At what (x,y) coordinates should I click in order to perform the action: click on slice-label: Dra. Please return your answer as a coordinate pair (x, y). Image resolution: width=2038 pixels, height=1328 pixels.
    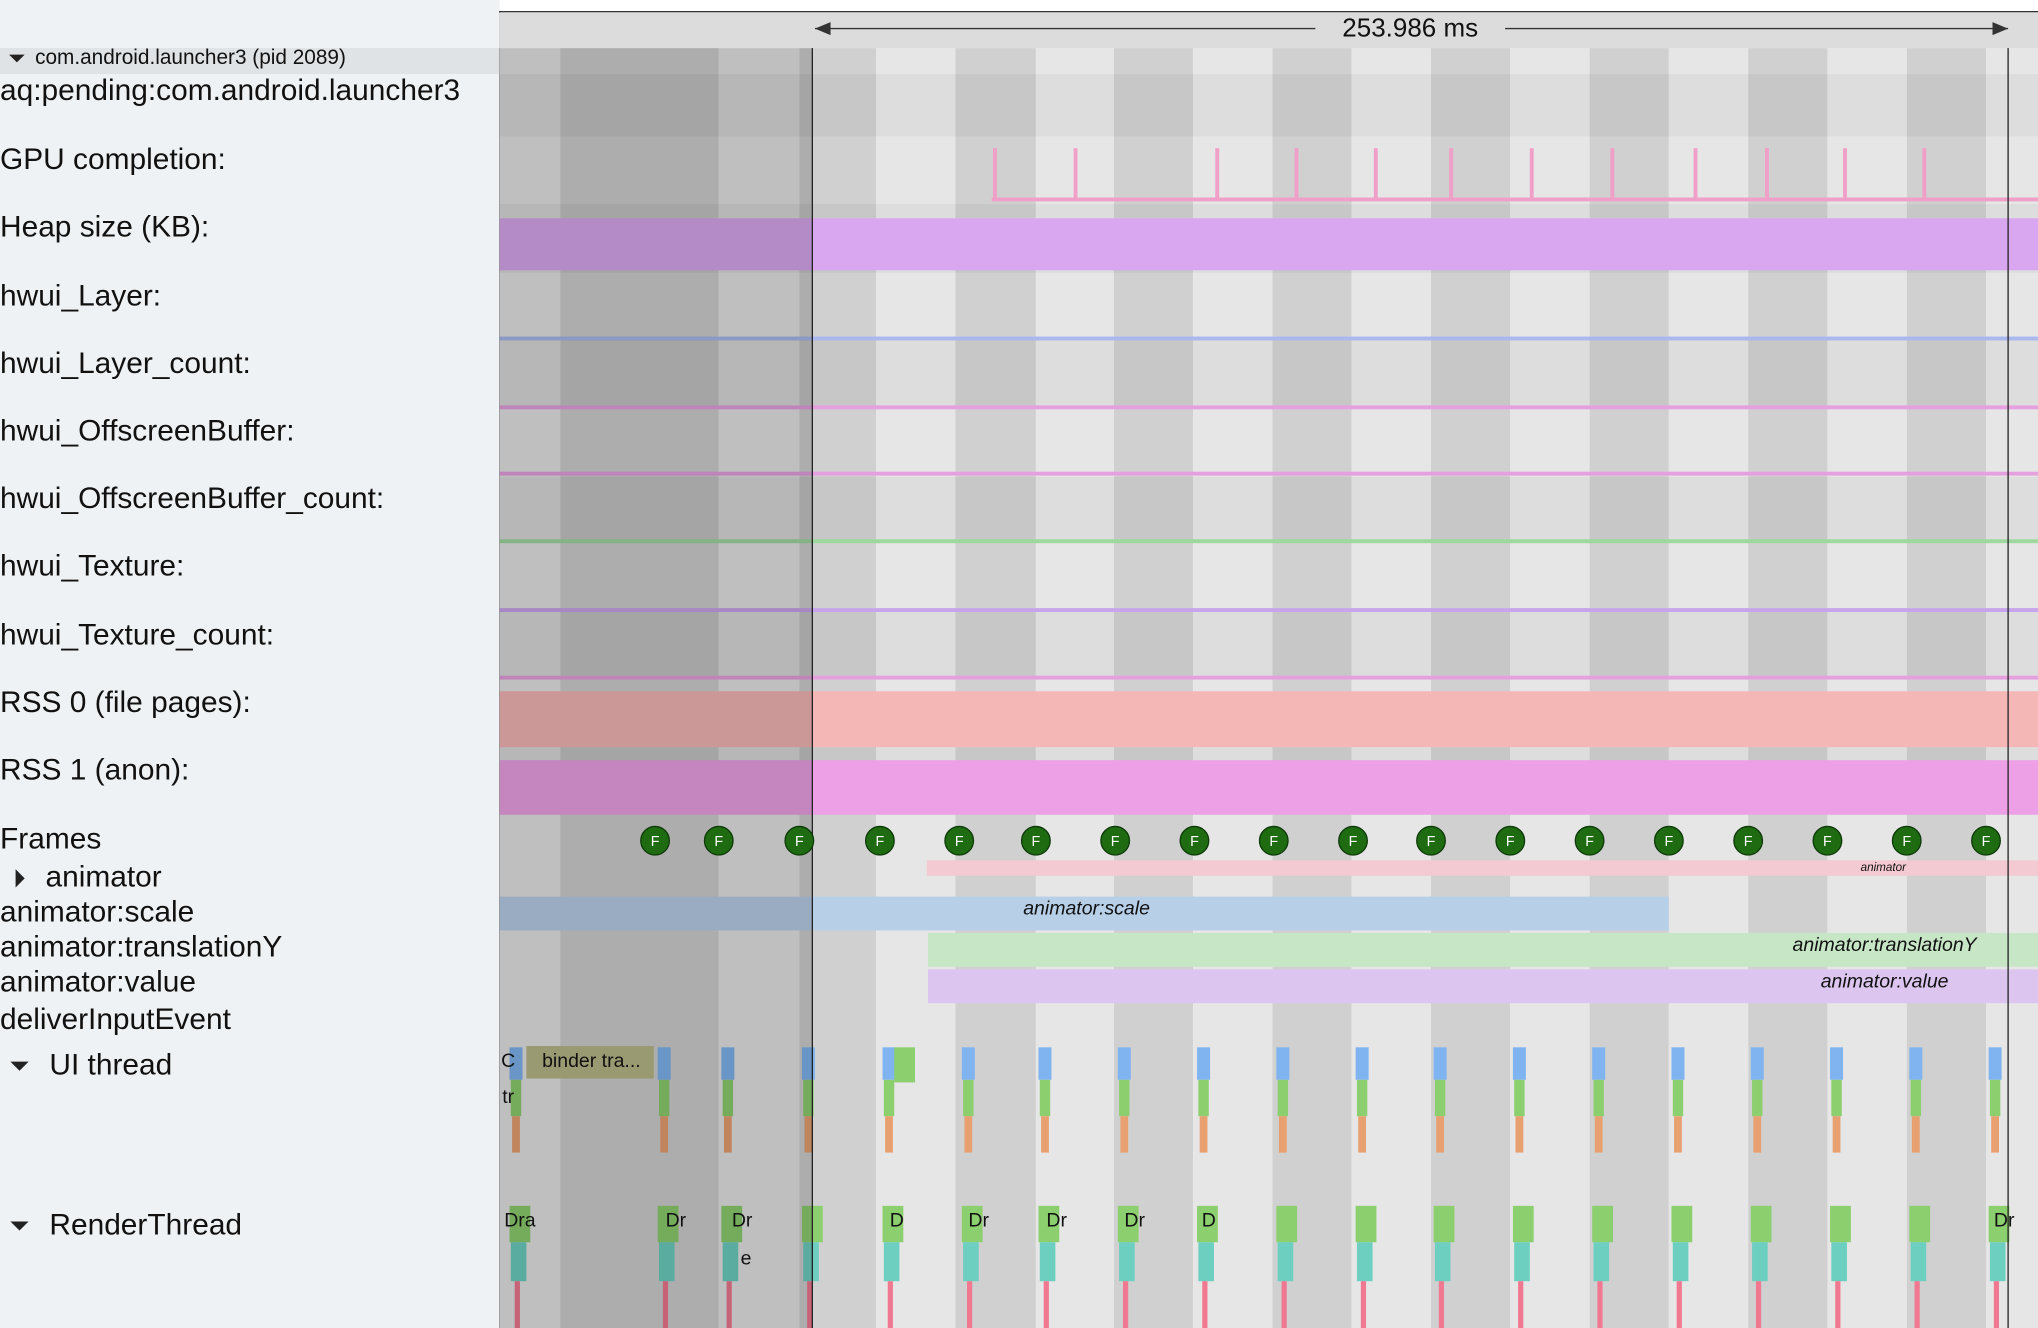
    Looking at the image, I should click on (520, 1221).